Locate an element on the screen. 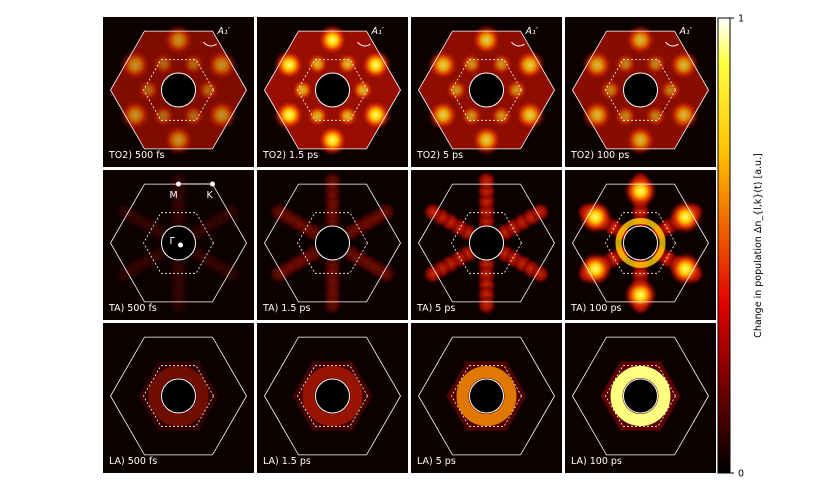  panel-label: TA) 5 ps is located at coordinates (435, 308).